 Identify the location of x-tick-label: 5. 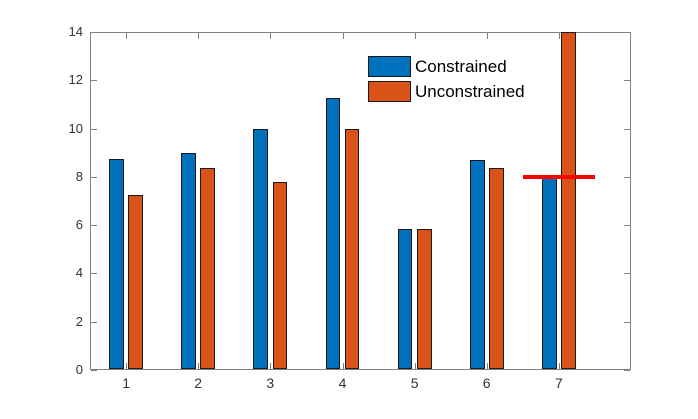
(414, 383).